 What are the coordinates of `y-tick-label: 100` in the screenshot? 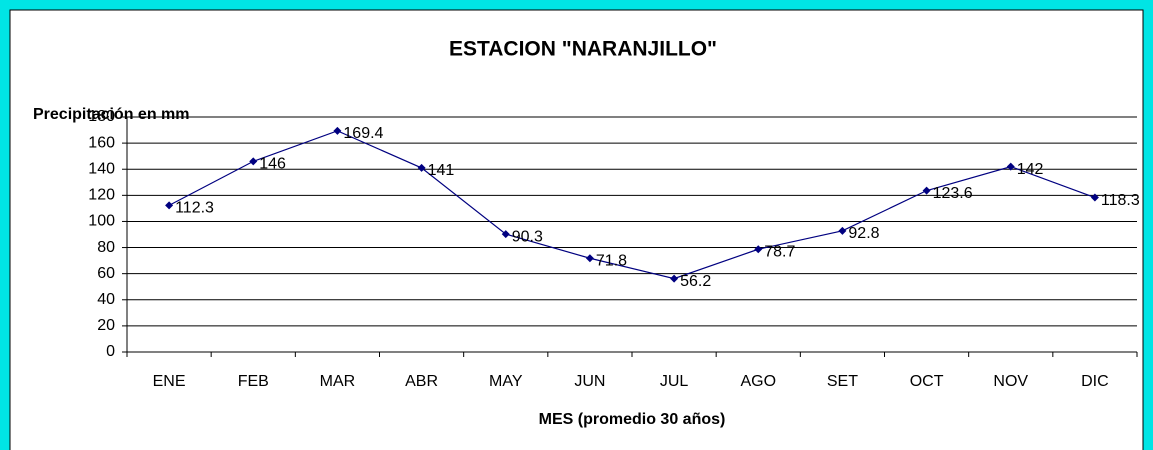 It's located at (101, 221).